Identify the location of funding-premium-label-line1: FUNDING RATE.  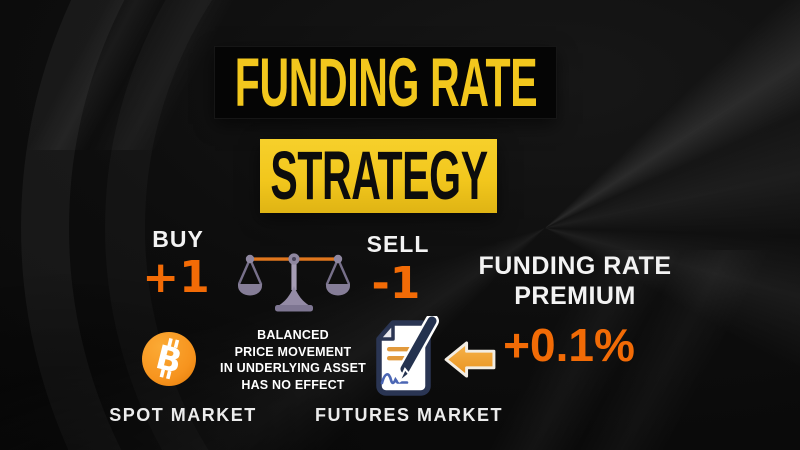
(575, 266).